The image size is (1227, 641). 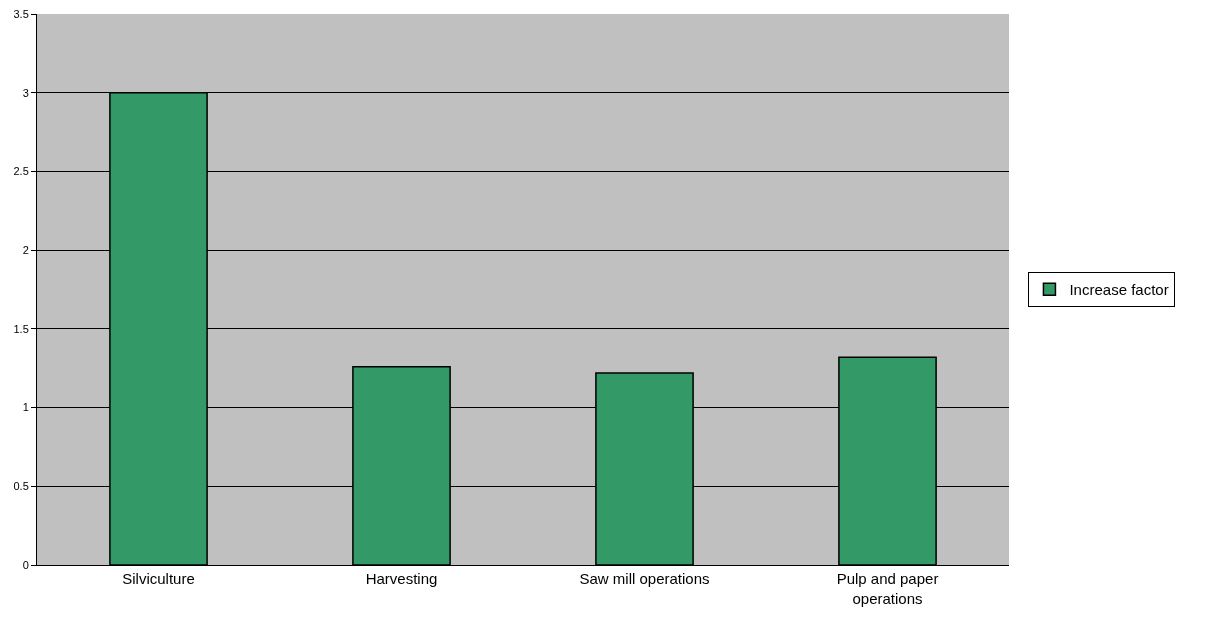 I want to click on x-tick-label: Saw mill operations, so click(x=644, y=578).